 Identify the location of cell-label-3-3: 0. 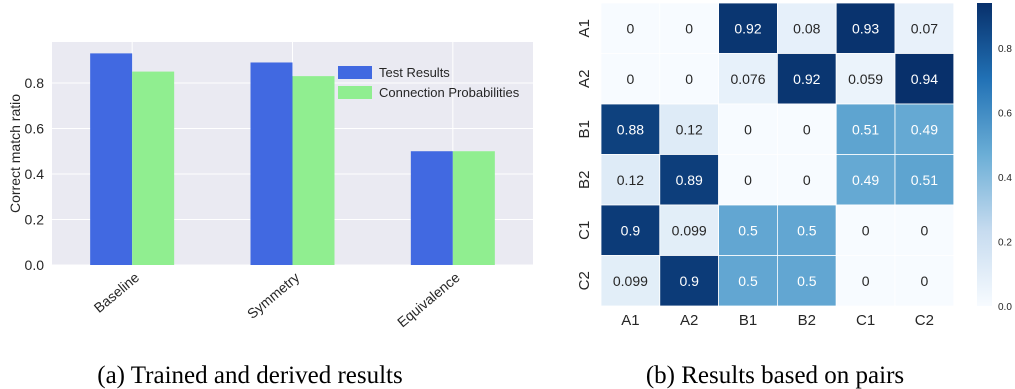
(807, 180).